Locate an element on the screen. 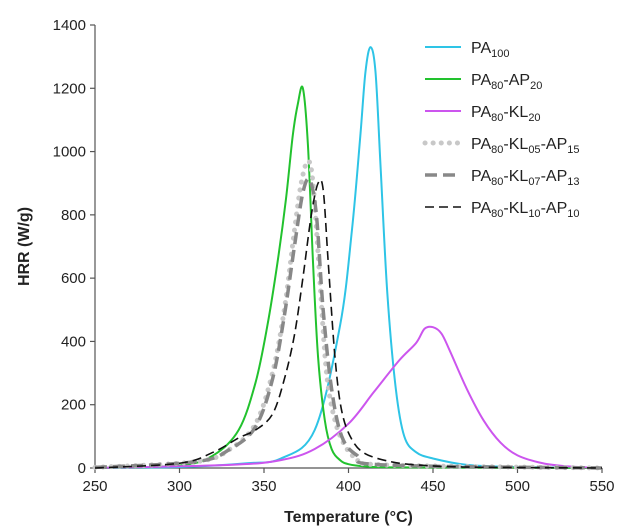 The height and width of the screenshot is (530, 619). x-tick-label: 350 is located at coordinates (263, 486).